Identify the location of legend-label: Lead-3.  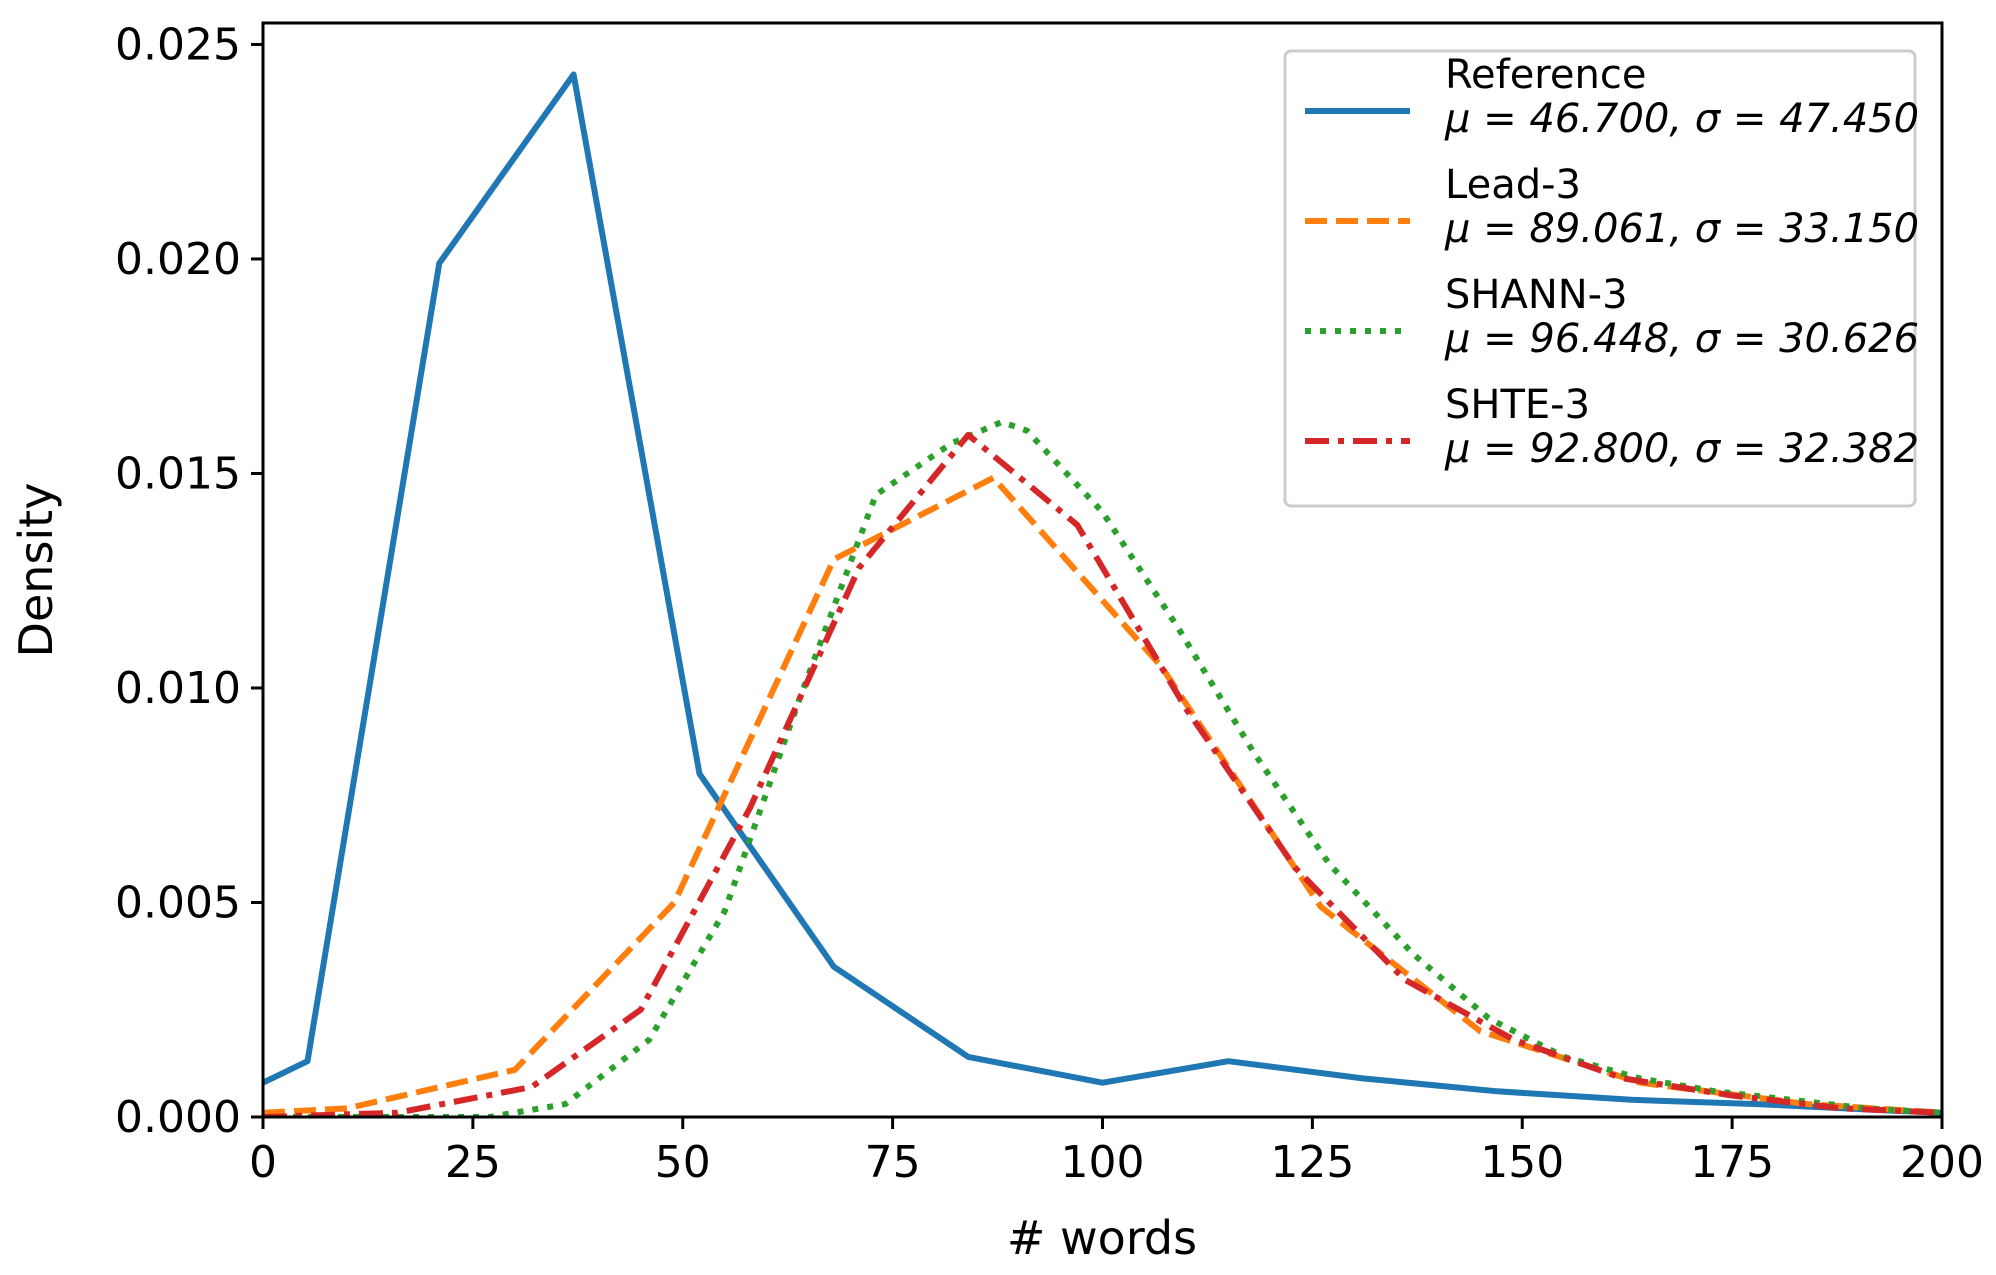
(1513, 185).